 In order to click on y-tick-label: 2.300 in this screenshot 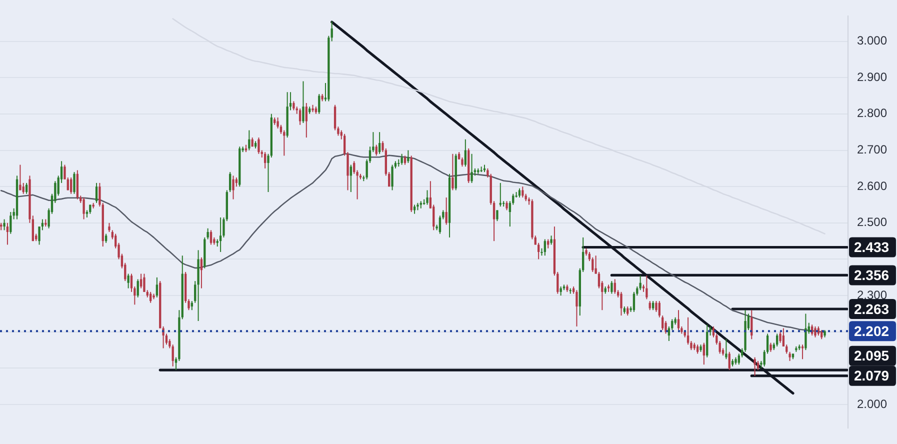, I will do `click(872, 295)`.